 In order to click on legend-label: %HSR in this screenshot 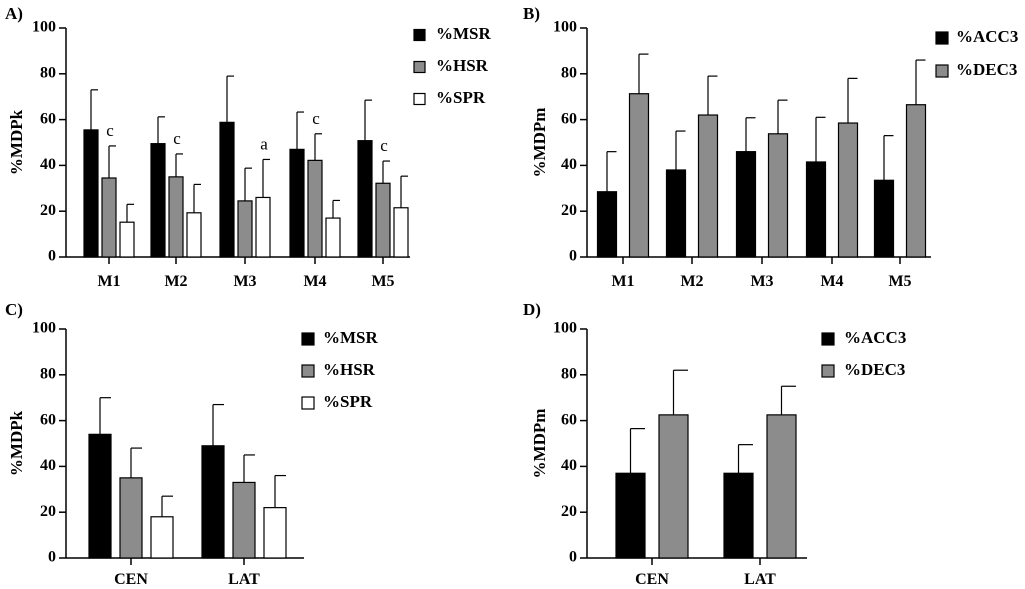, I will do `click(349, 369)`.